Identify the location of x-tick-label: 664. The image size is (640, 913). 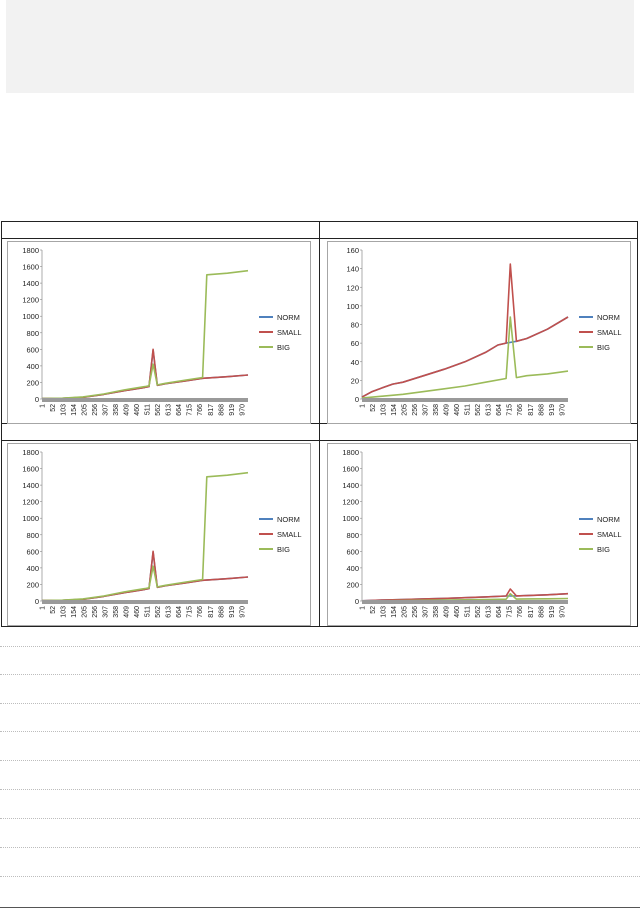
(179, 410).